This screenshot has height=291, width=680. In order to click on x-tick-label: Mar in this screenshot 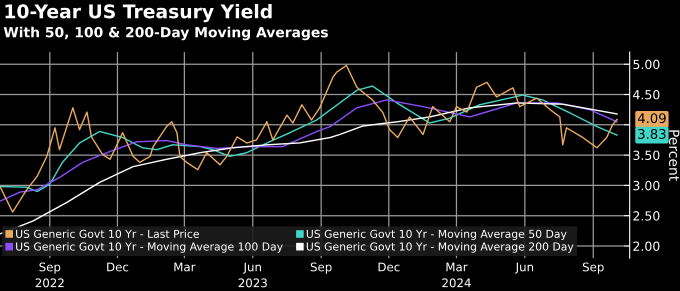, I will do `click(185, 267)`.